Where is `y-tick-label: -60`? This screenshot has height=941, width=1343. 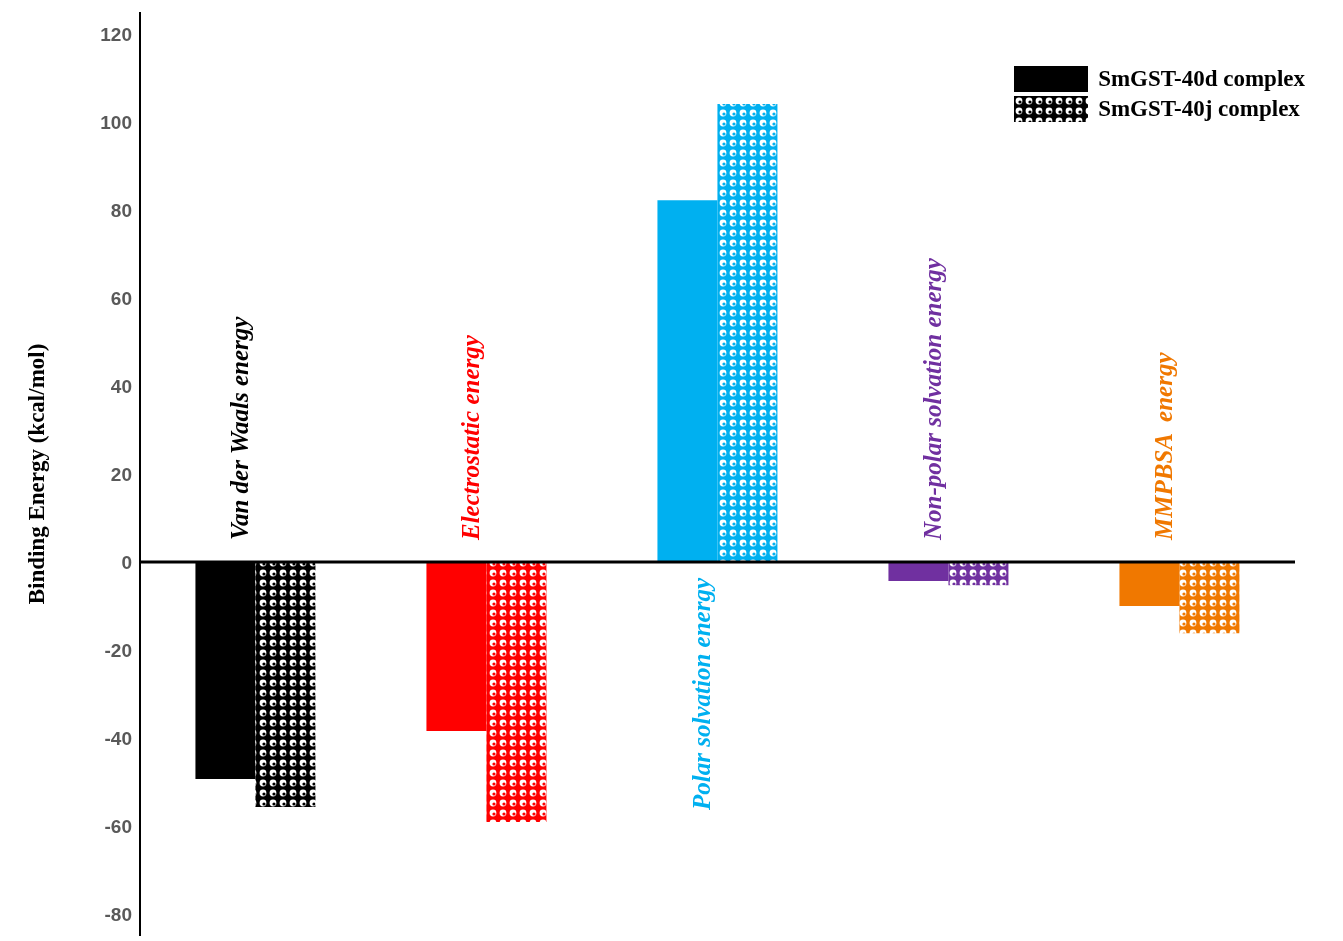
y-tick-label: -60 is located at coordinates (118, 826).